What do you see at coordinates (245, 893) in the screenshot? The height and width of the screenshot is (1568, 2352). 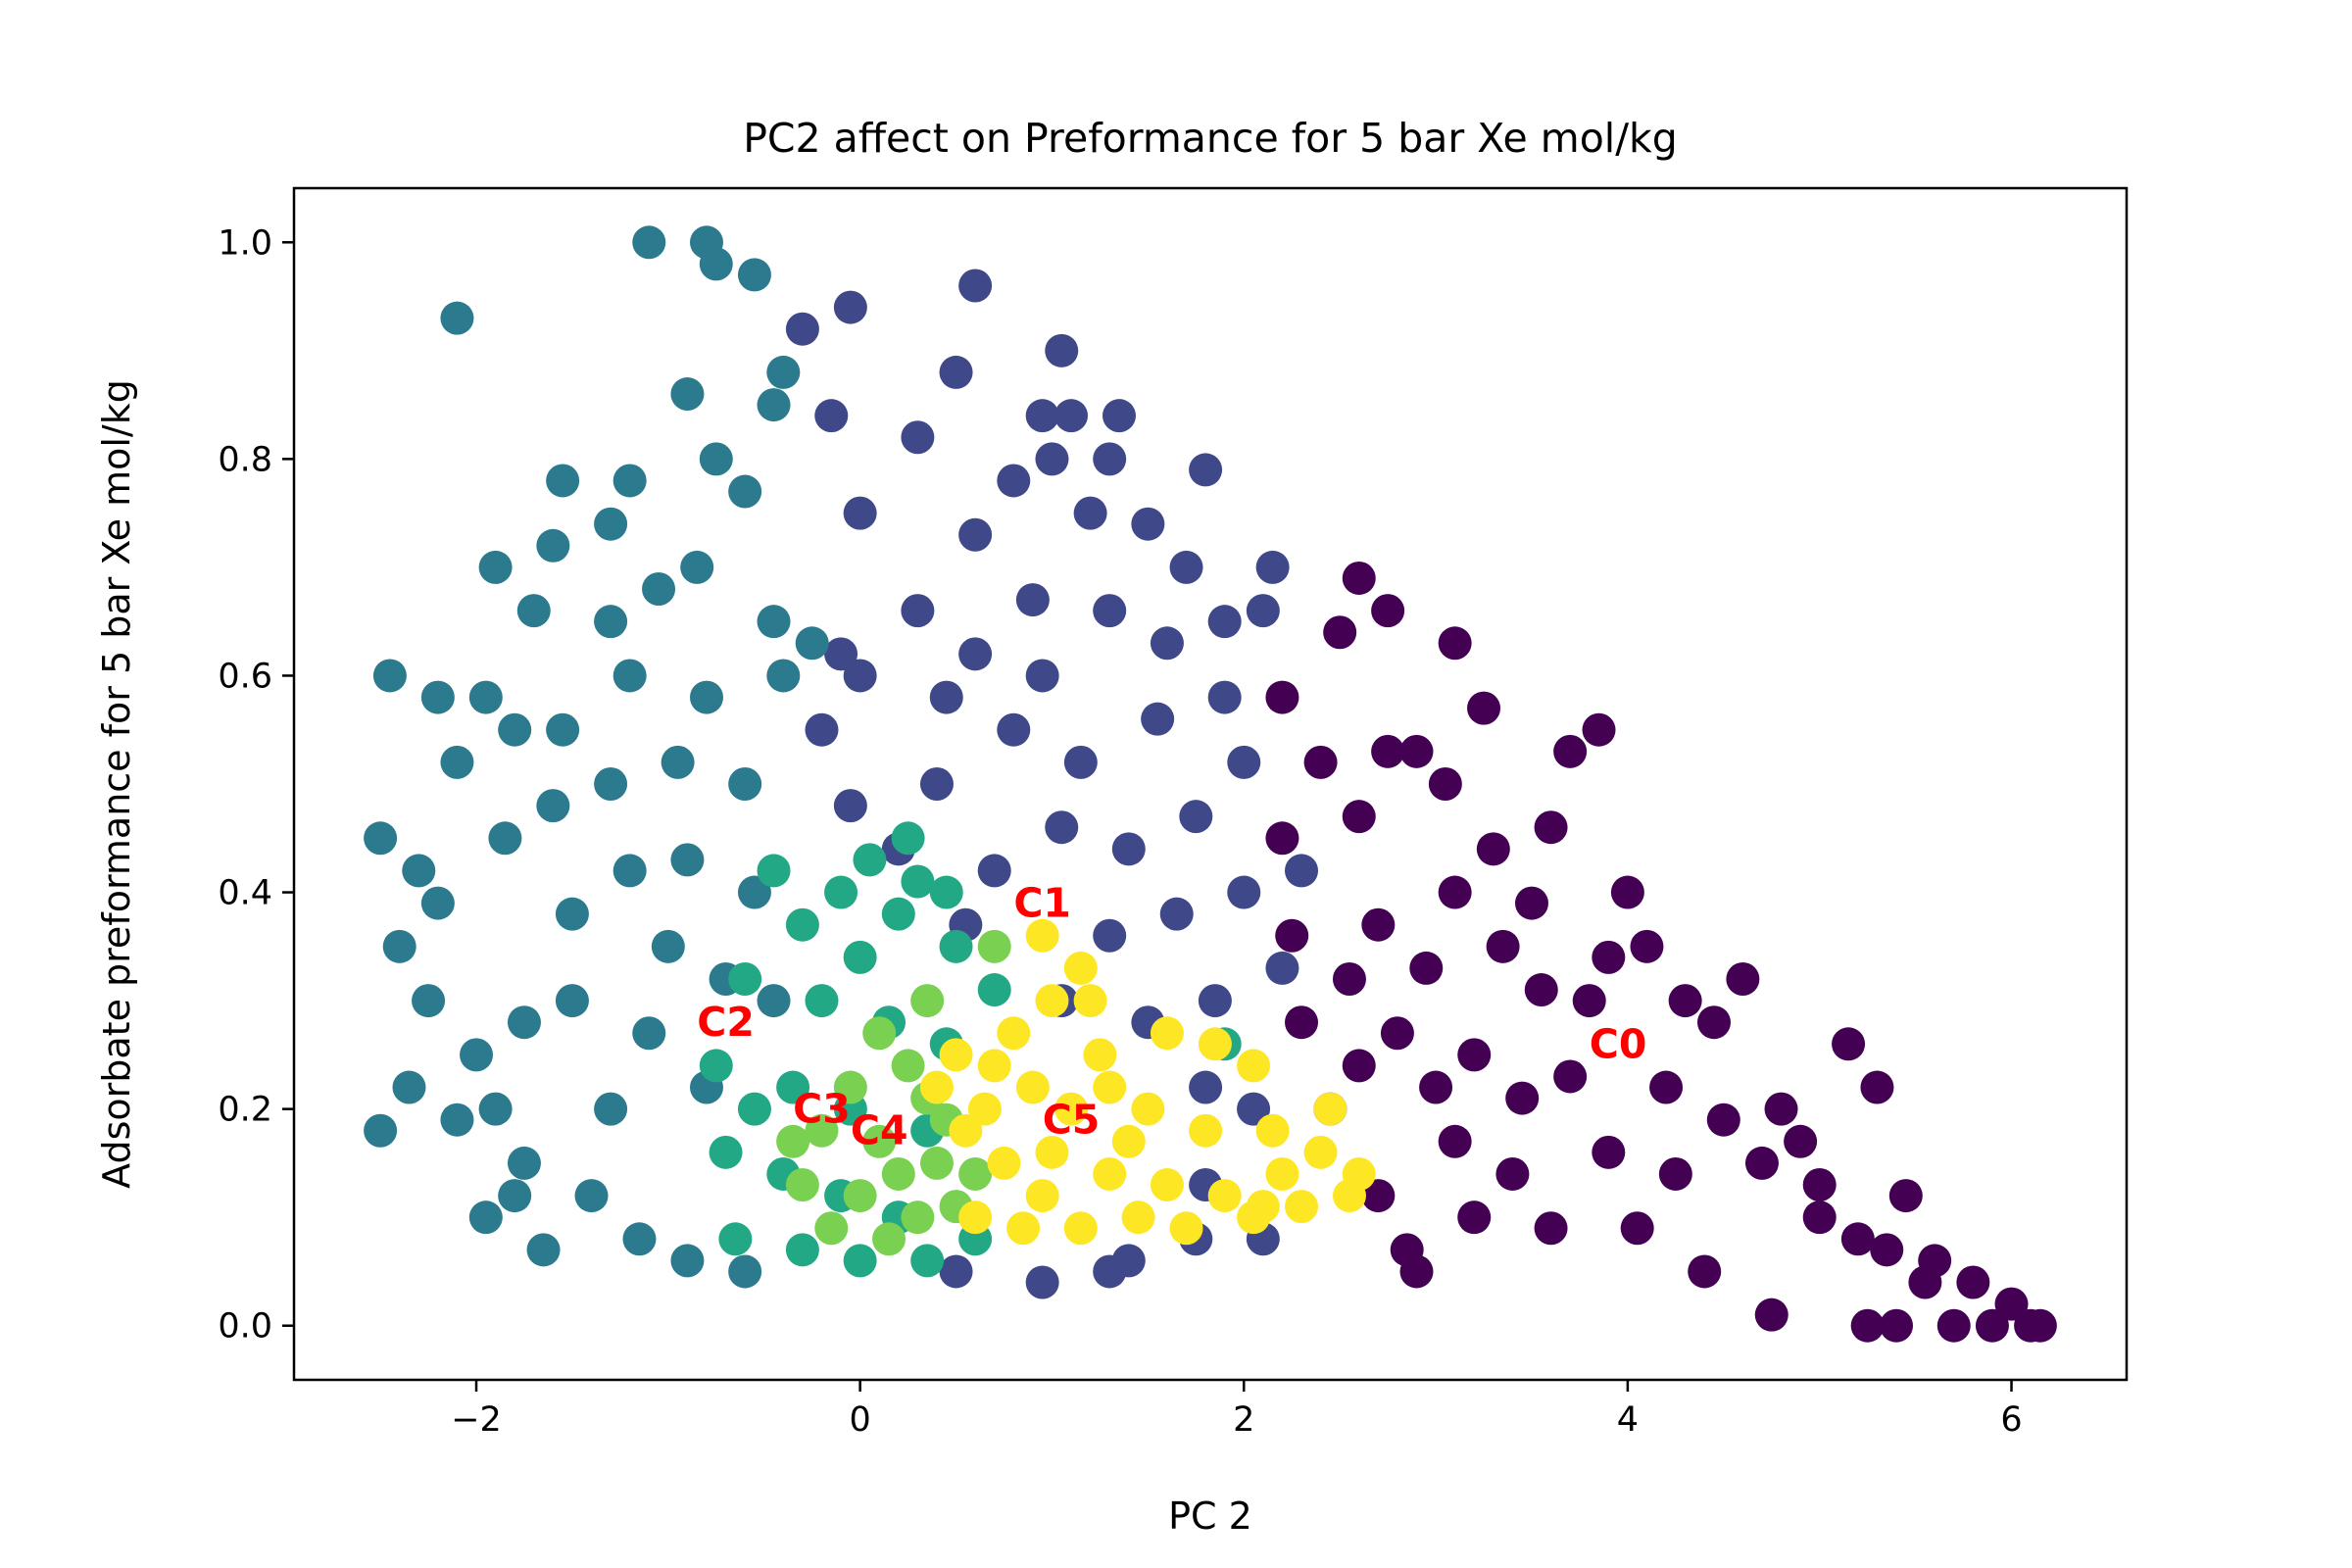 I see `y-tick-label: 0.4` at bounding box center [245, 893].